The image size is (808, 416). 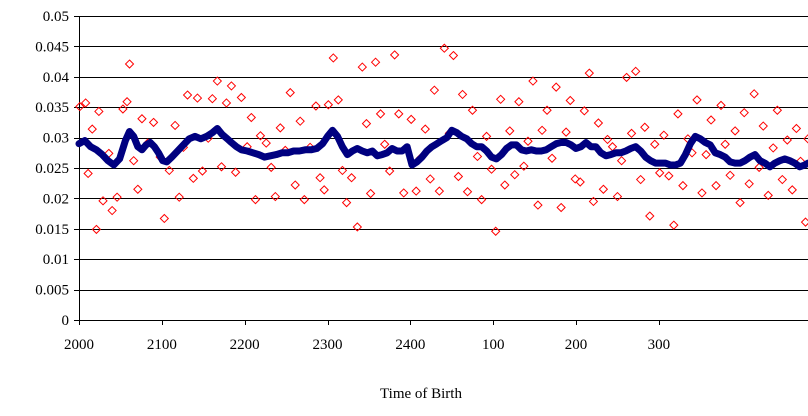 I want to click on y-tick-label: 0.01, so click(x=56, y=260).